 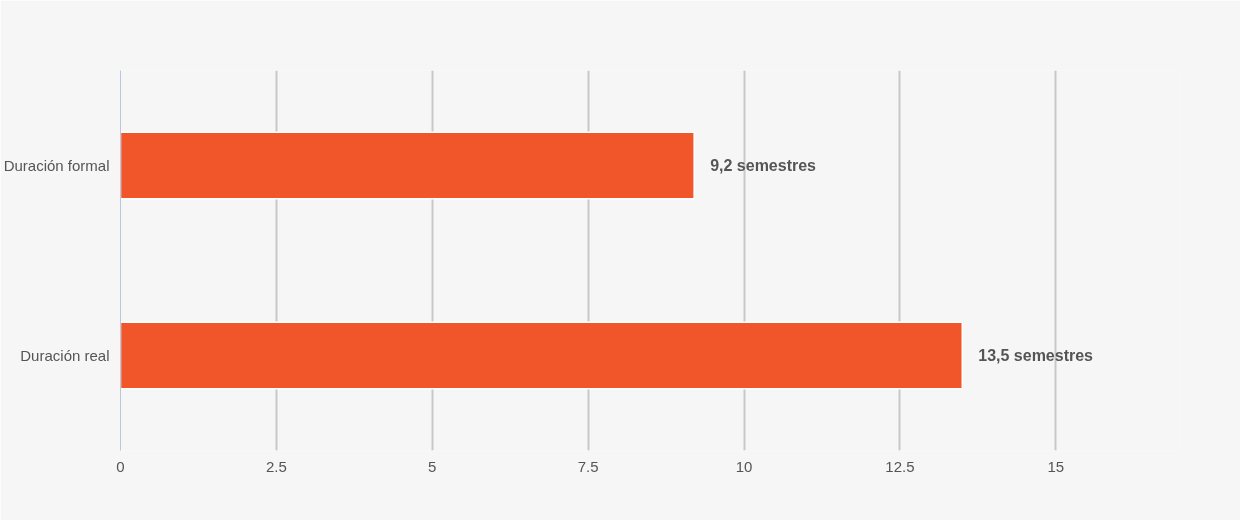 What do you see at coordinates (432, 466) in the screenshot?
I see `x-tick-label: 5` at bounding box center [432, 466].